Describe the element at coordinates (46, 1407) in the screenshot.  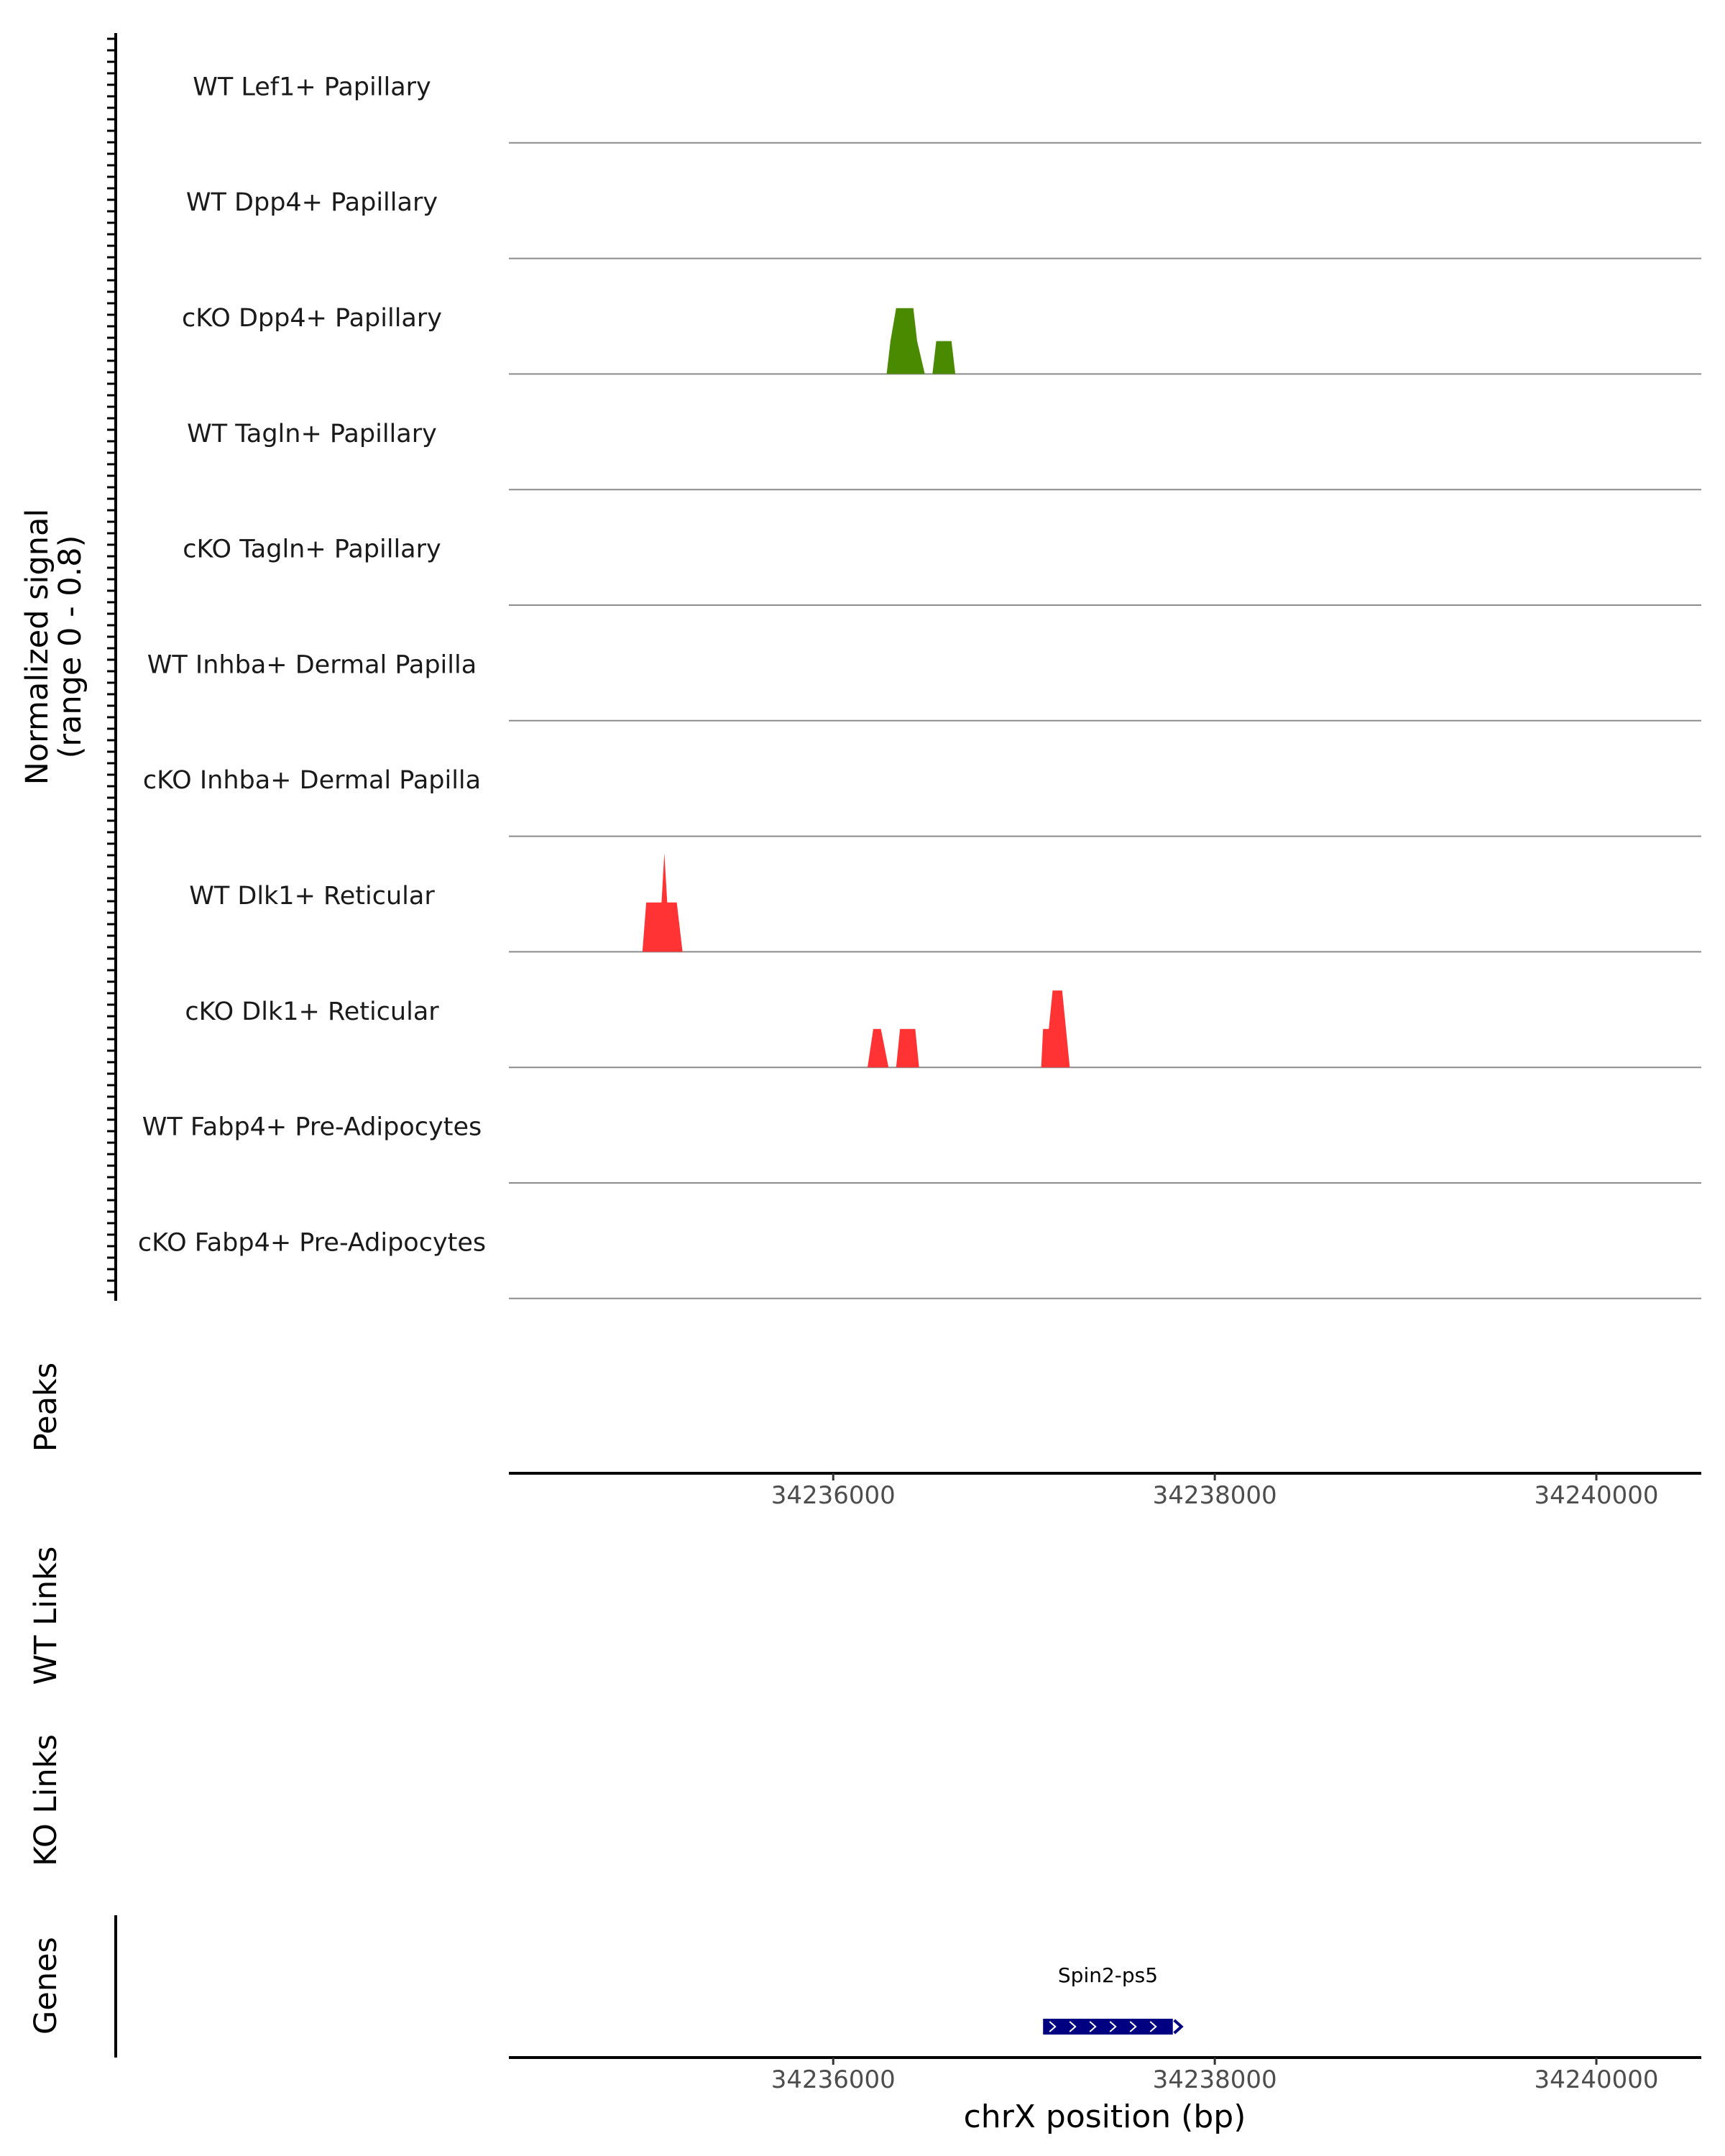
I see `peaks-track-title: Peaks` at that location.